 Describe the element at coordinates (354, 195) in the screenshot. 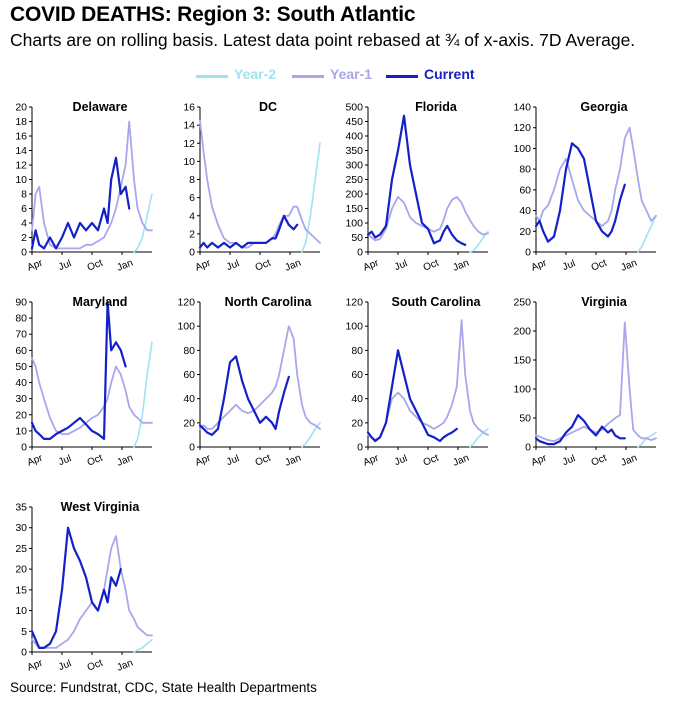

I see `y-tick-label: 200` at that location.